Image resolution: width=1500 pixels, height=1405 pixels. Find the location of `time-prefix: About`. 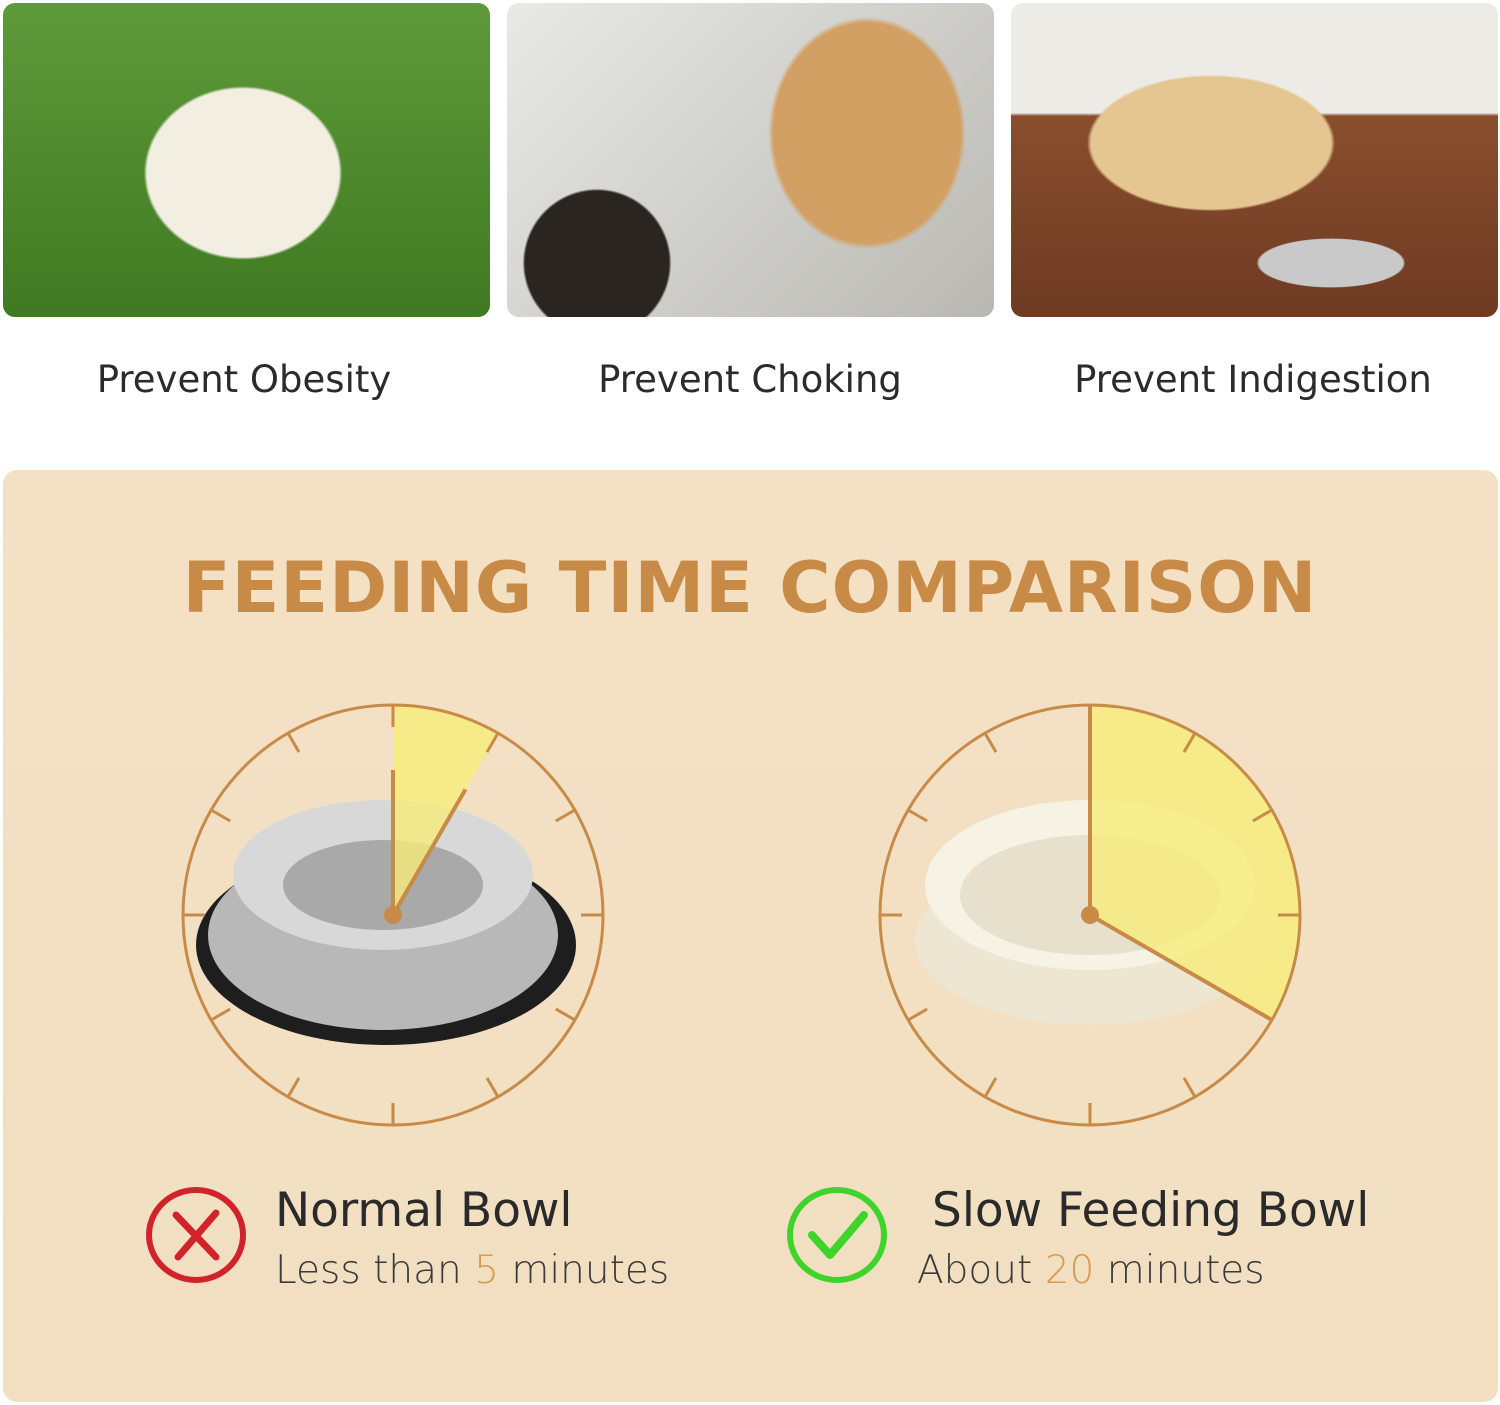

time-prefix: About is located at coordinates (981, 1270).